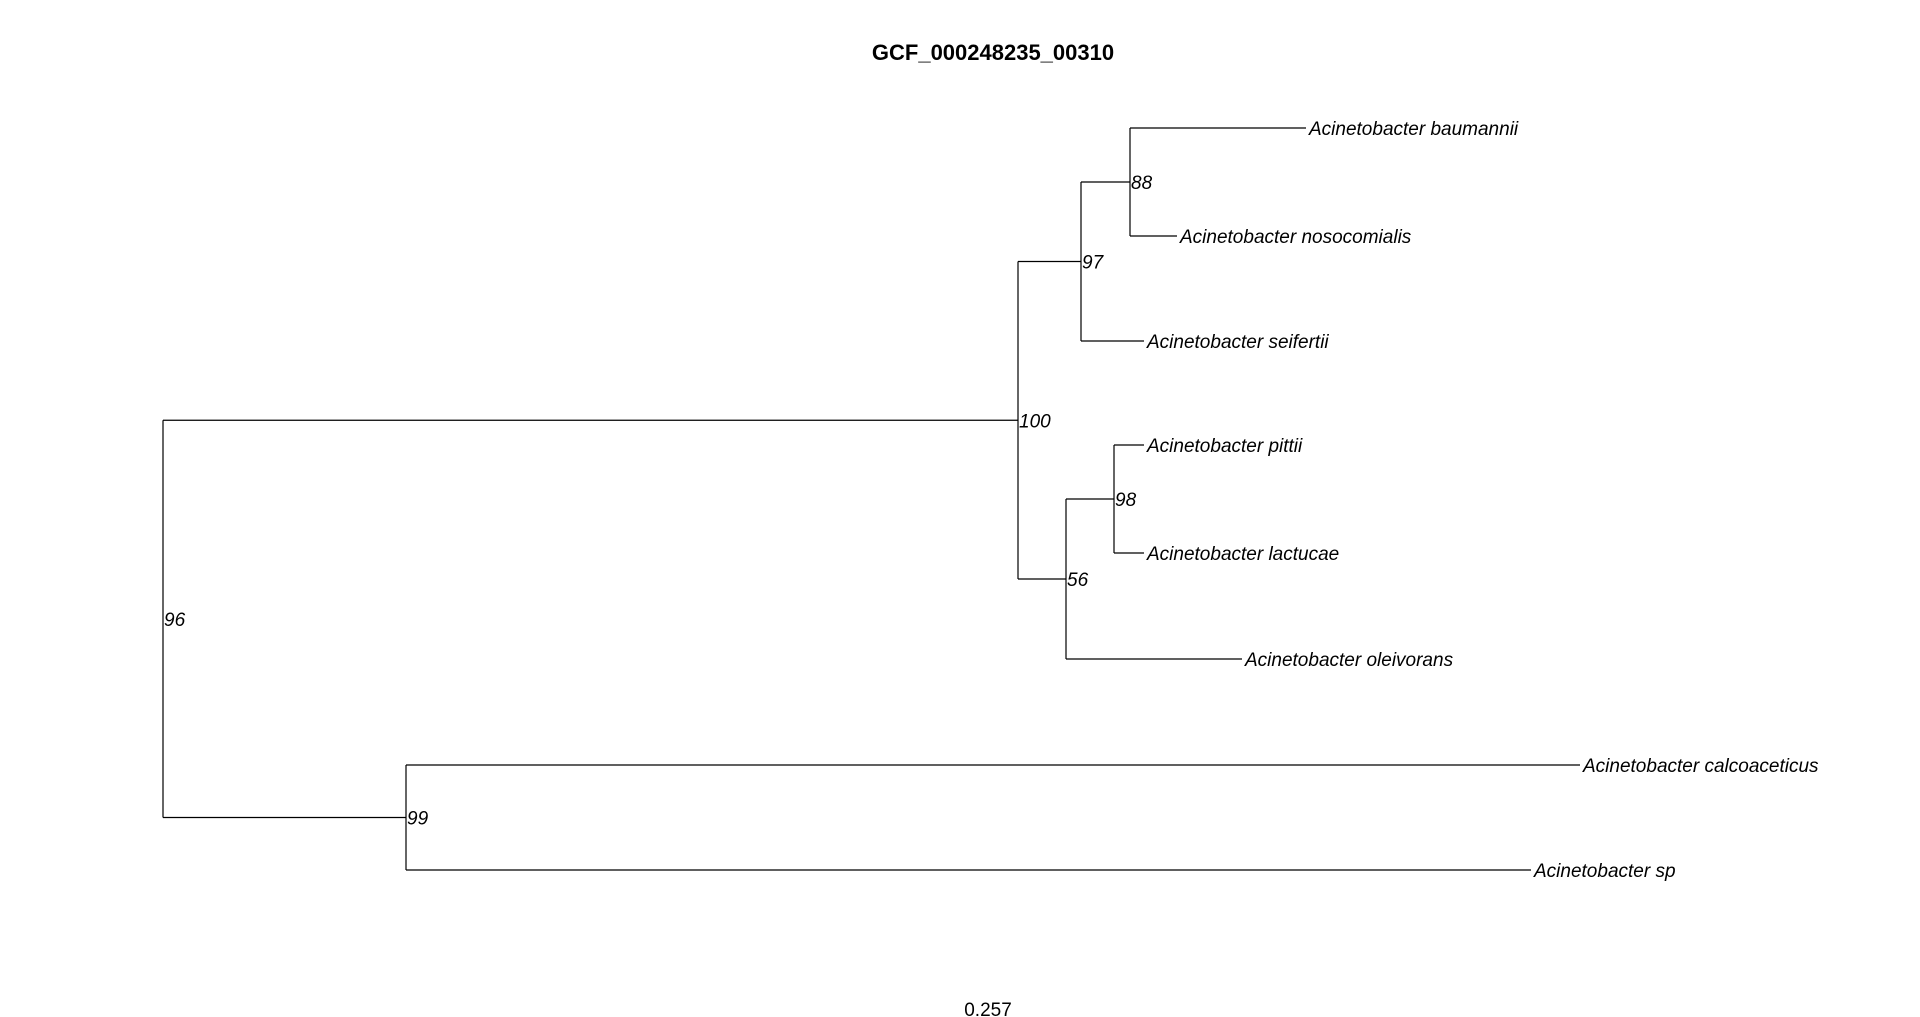 This screenshot has width=1920, height=1017. What do you see at coordinates (1700, 766) in the screenshot?
I see `tip-label: Acinetobacter calcoaceticus` at bounding box center [1700, 766].